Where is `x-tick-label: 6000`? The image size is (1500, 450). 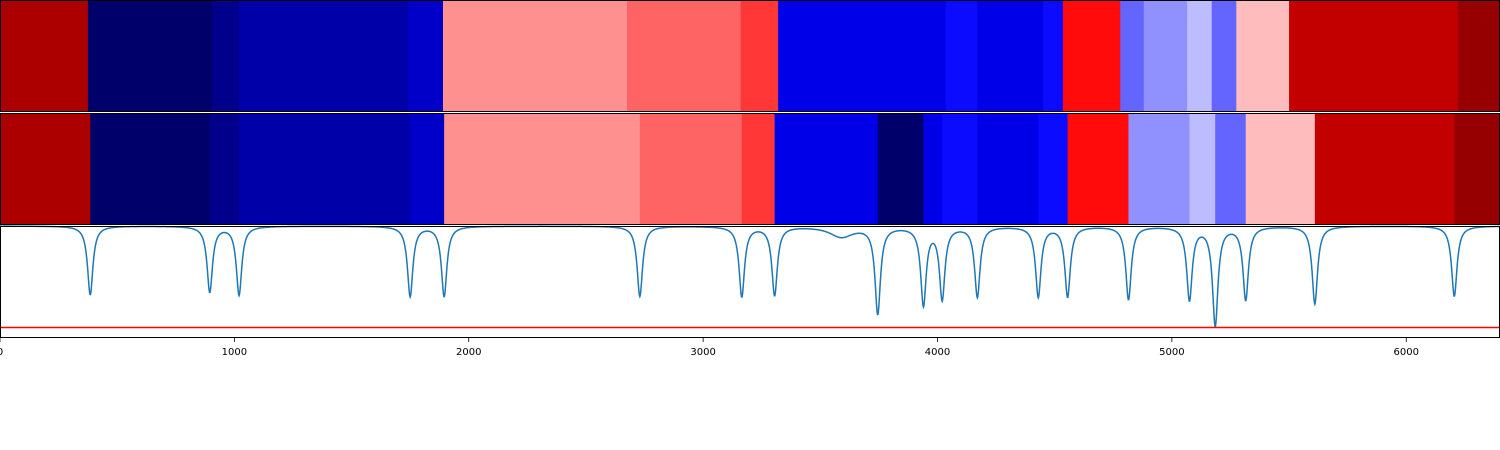 x-tick-label: 6000 is located at coordinates (1406, 352).